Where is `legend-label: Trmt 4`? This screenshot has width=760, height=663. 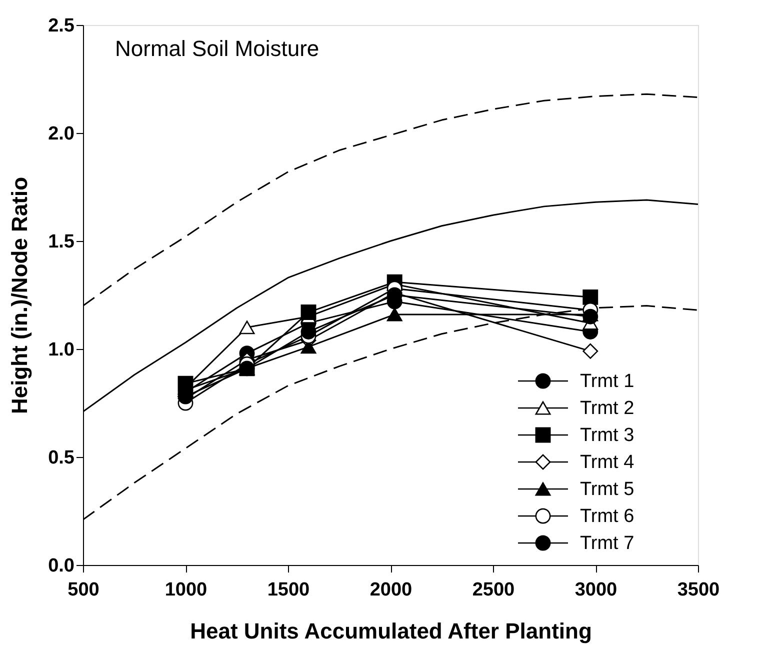
legend-label: Trmt 4 is located at coordinates (607, 462).